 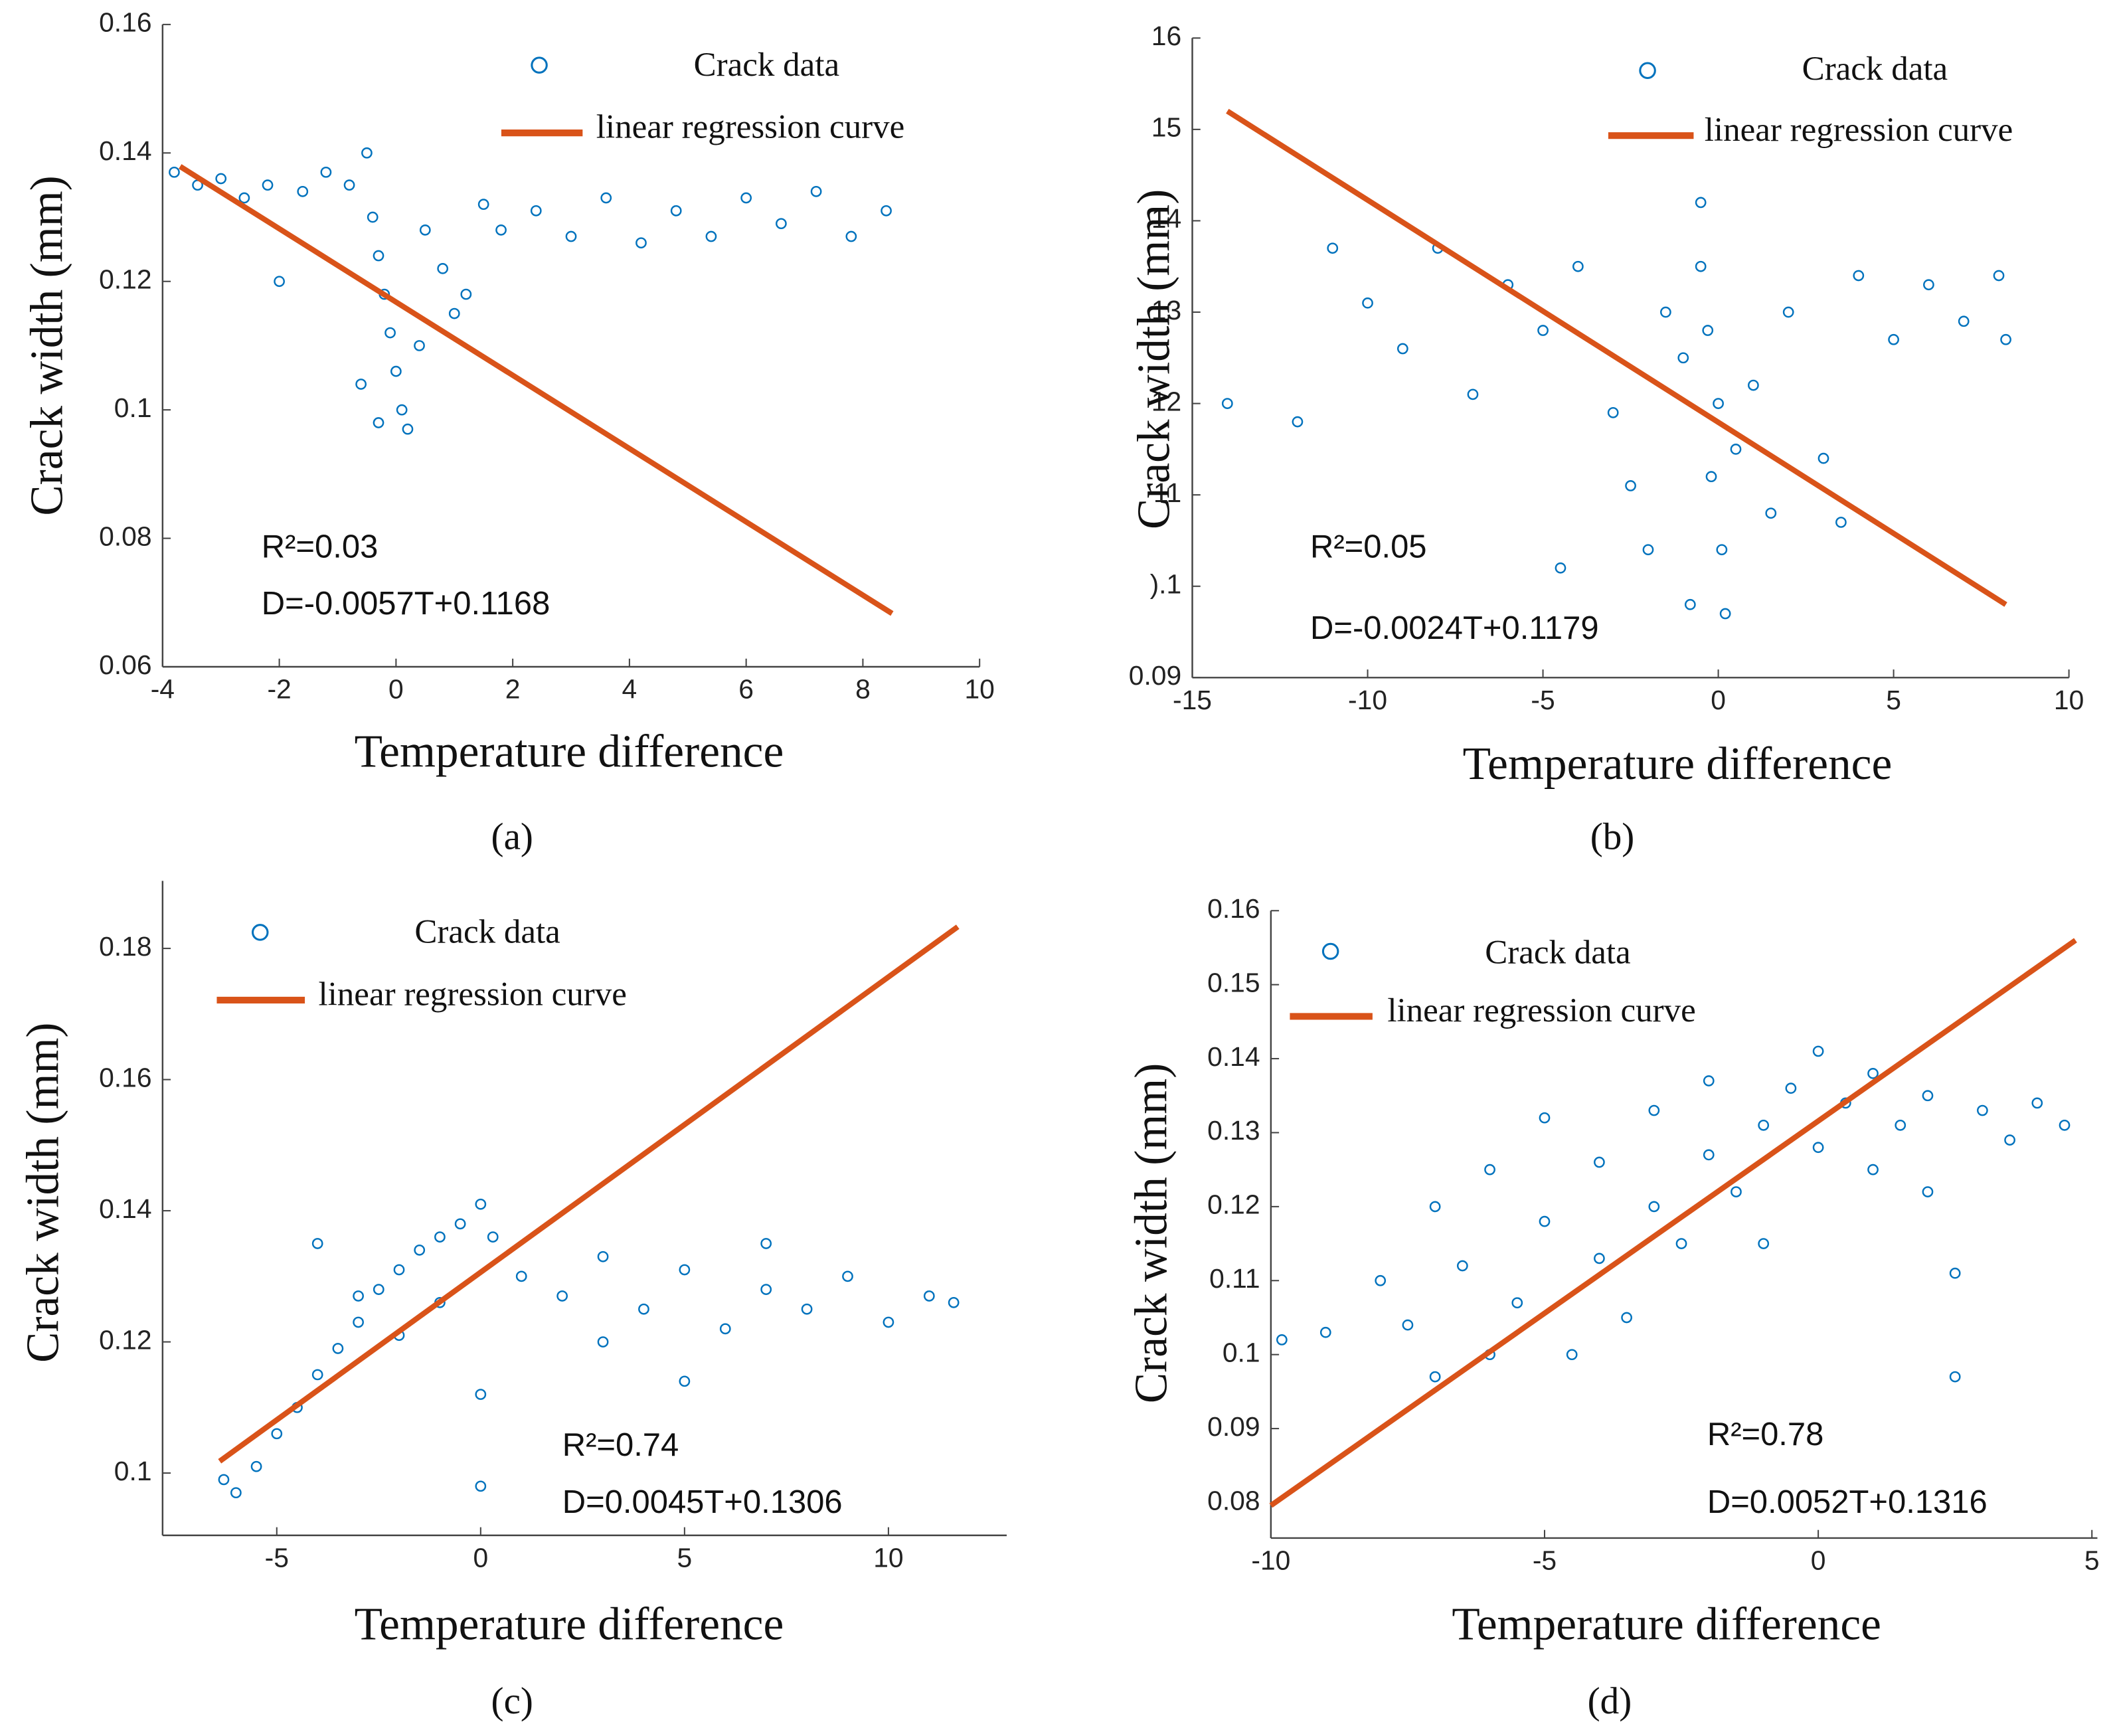 I want to click on x-tick-label: 6, so click(x=746, y=690).